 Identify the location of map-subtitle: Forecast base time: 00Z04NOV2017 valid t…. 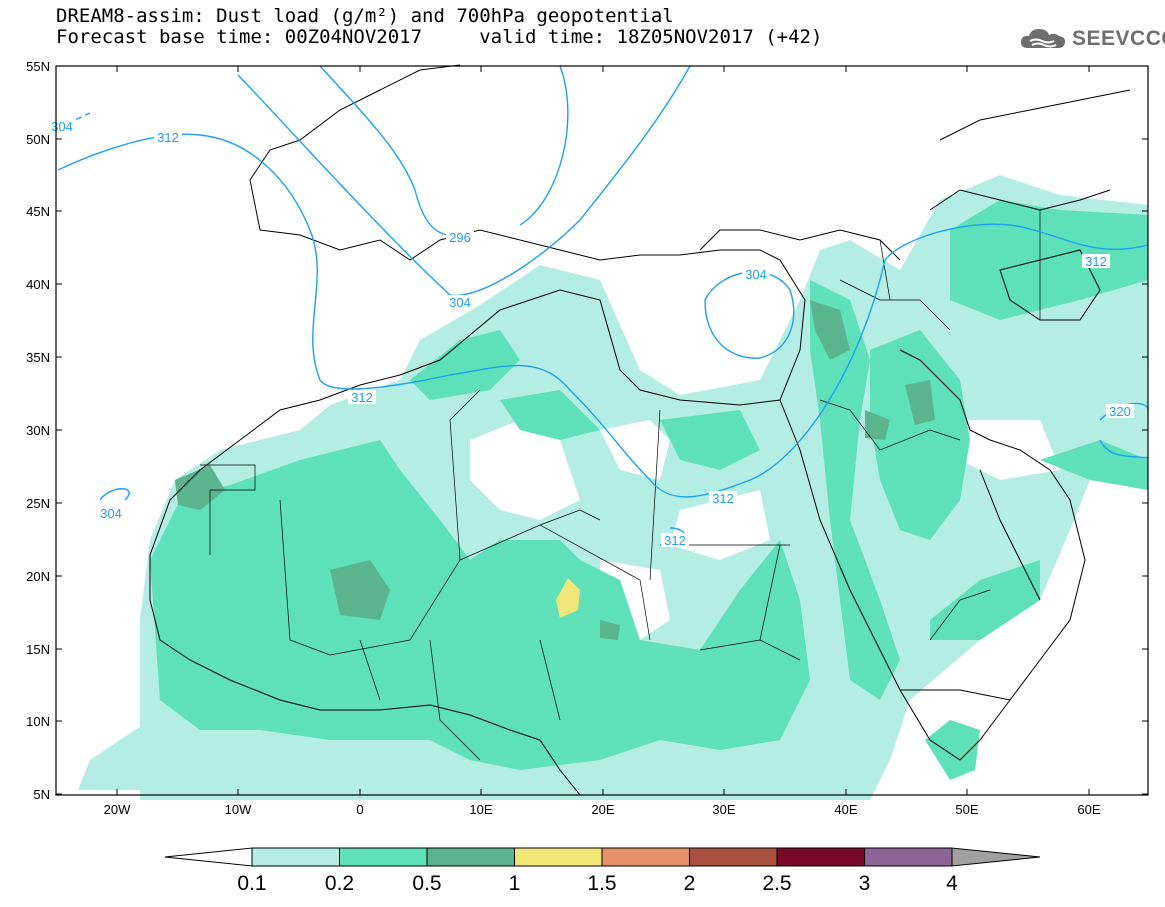
(439, 37).